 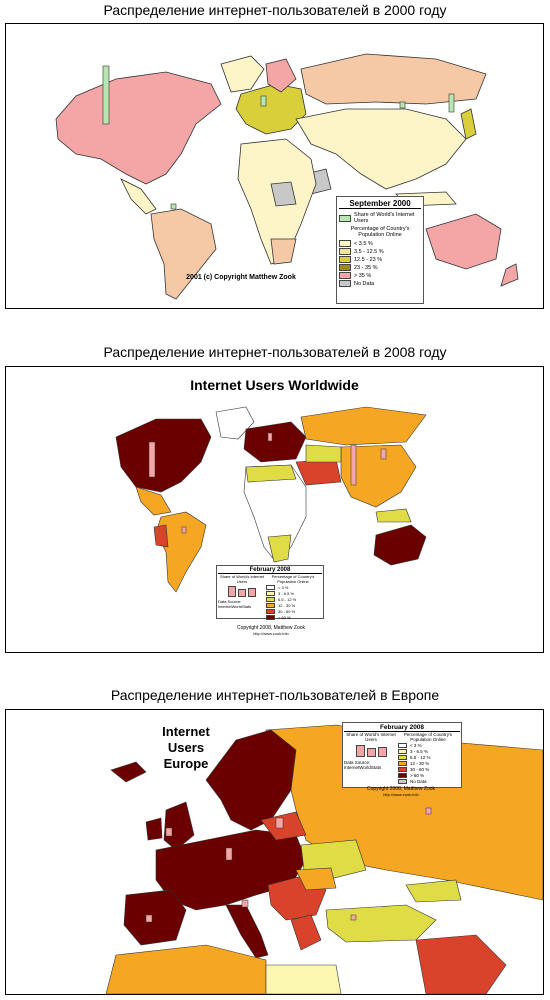 What do you see at coordinates (380, 283) in the screenshot?
I see `legend-2000-class-row: No Data` at bounding box center [380, 283].